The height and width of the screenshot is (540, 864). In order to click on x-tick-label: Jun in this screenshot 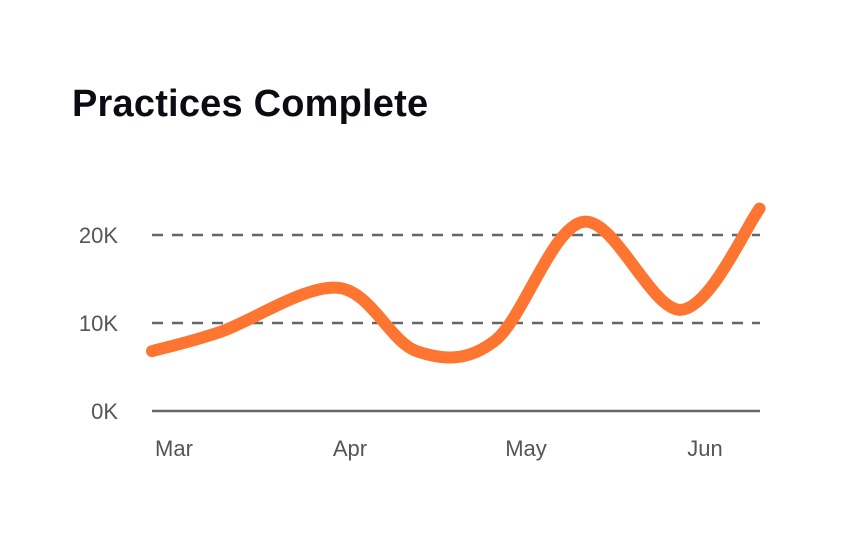, I will do `click(704, 448)`.